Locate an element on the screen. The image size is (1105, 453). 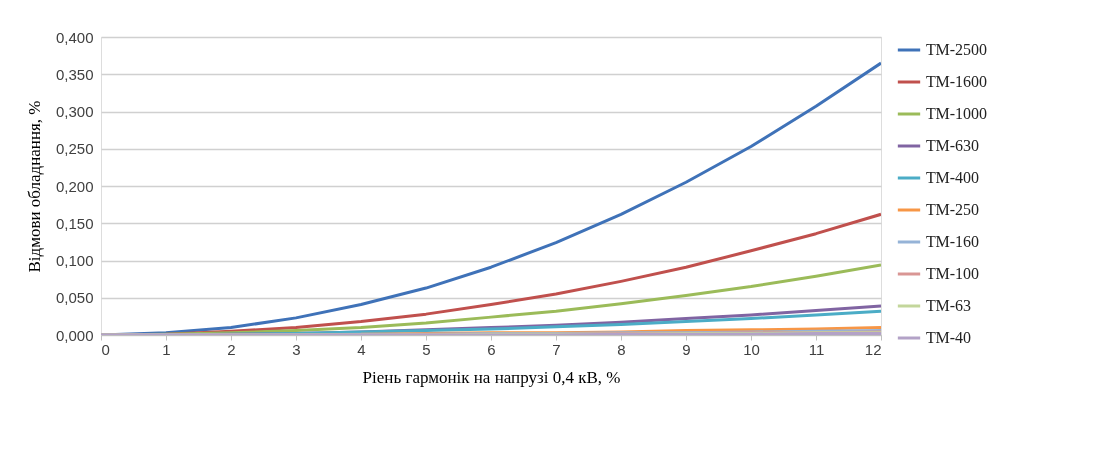
y-tick-label: 0,200 is located at coordinates (74, 186).